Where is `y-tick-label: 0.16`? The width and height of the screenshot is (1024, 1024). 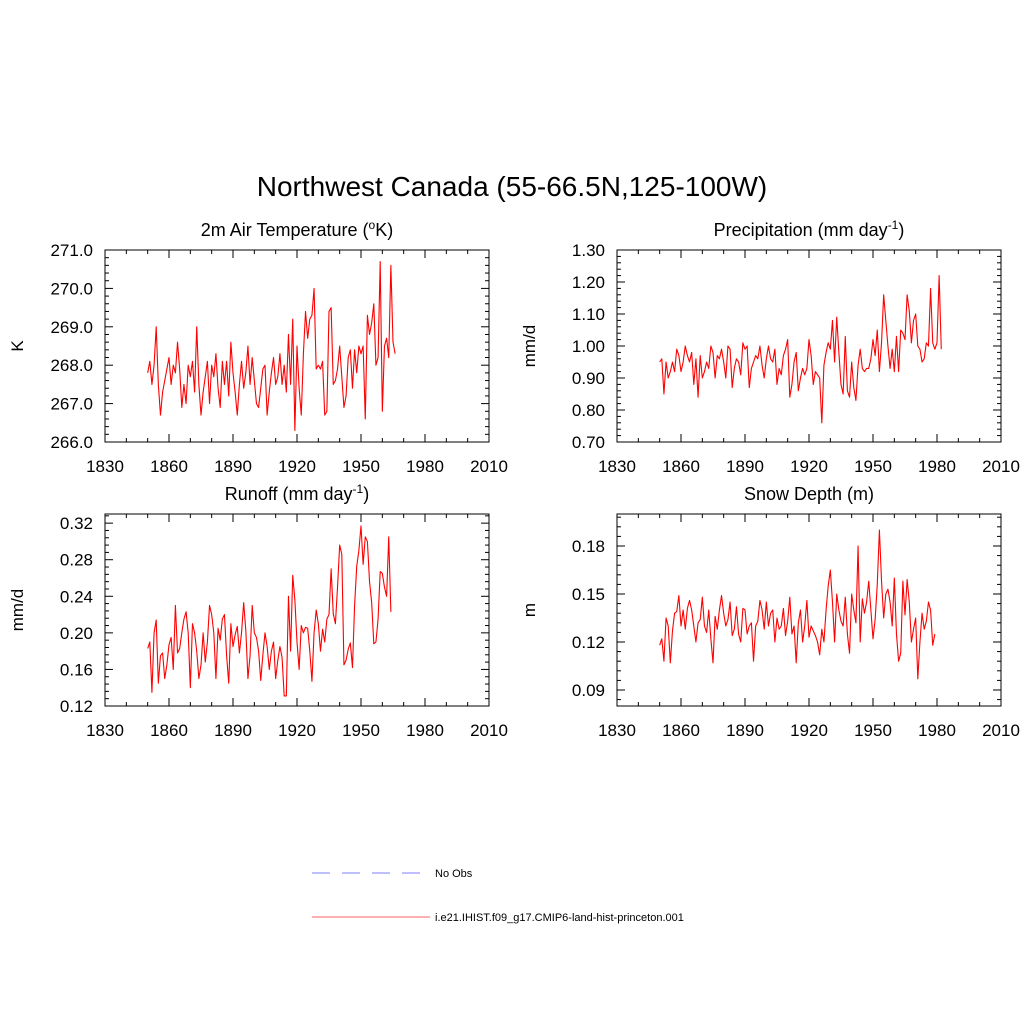
y-tick-label: 0.16 is located at coordinates (76, 669).